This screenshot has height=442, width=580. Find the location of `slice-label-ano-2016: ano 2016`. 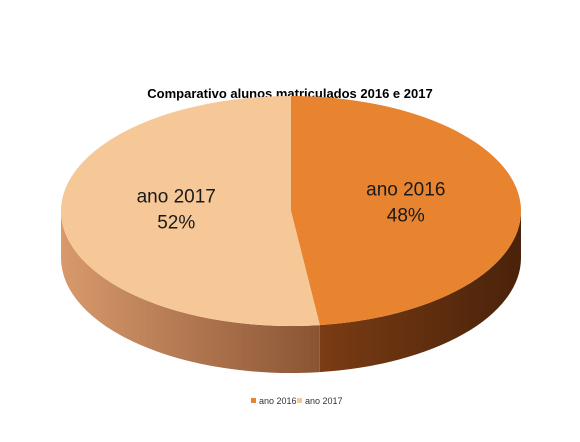

slice-label-ano-2016: ano 2016 is located at coordinates (405, 189).